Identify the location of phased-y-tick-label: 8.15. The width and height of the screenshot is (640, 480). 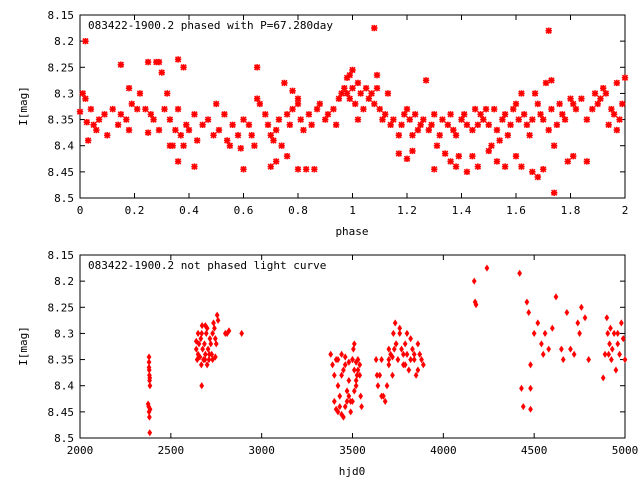
(61, 15).